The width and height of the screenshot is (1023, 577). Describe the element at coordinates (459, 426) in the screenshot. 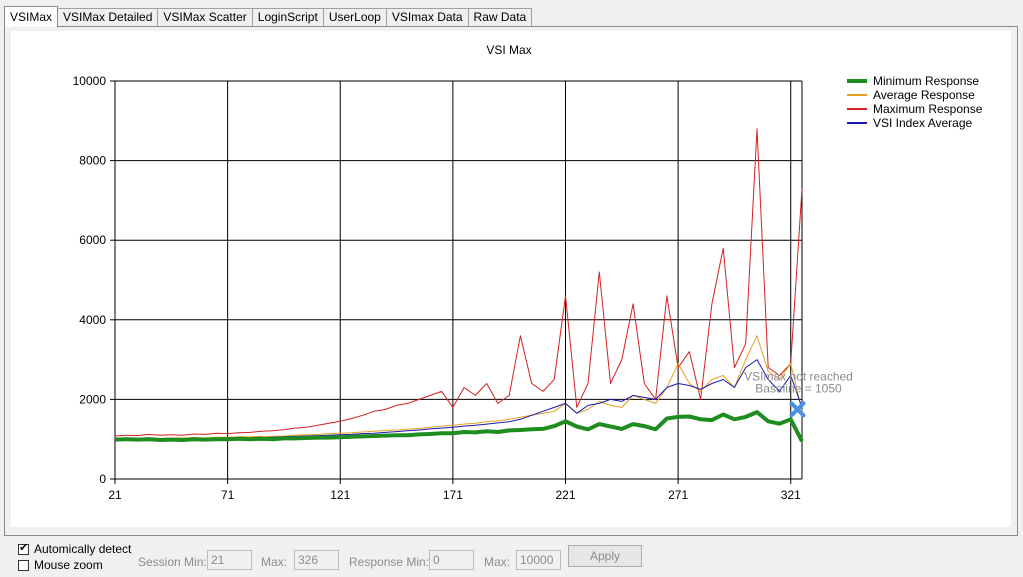

I see `series-line-minimum-response` at that location.